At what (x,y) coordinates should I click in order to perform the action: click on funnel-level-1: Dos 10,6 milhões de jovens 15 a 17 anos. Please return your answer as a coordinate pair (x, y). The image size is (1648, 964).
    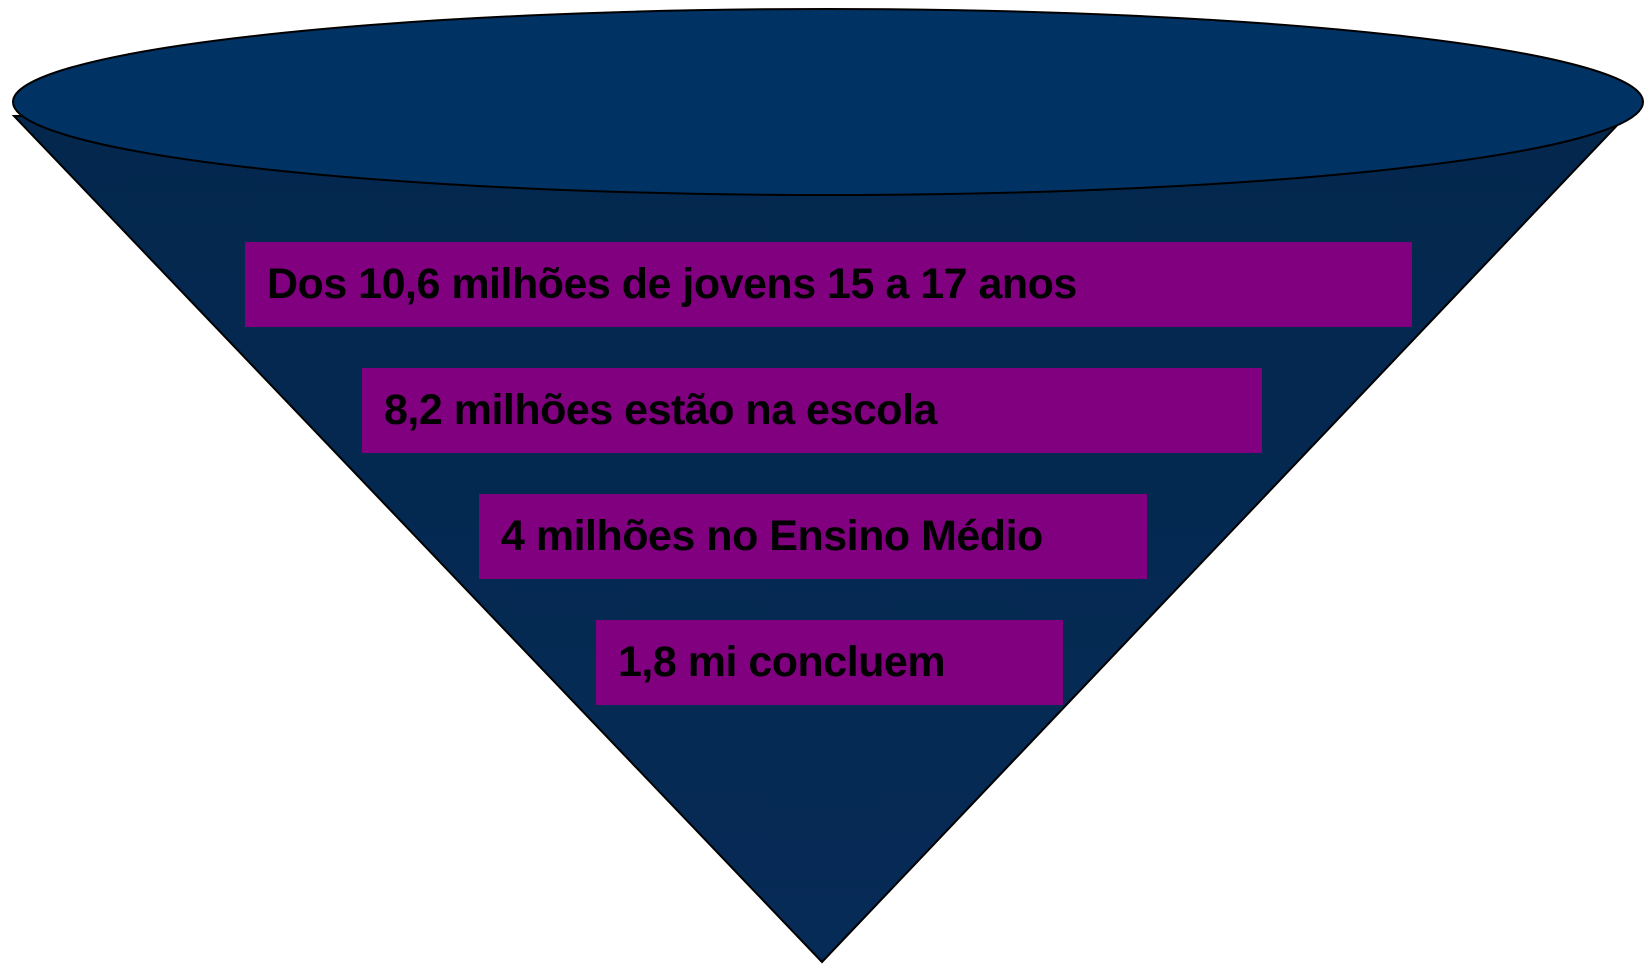
    Looking at the image, I should click on (828, 284).